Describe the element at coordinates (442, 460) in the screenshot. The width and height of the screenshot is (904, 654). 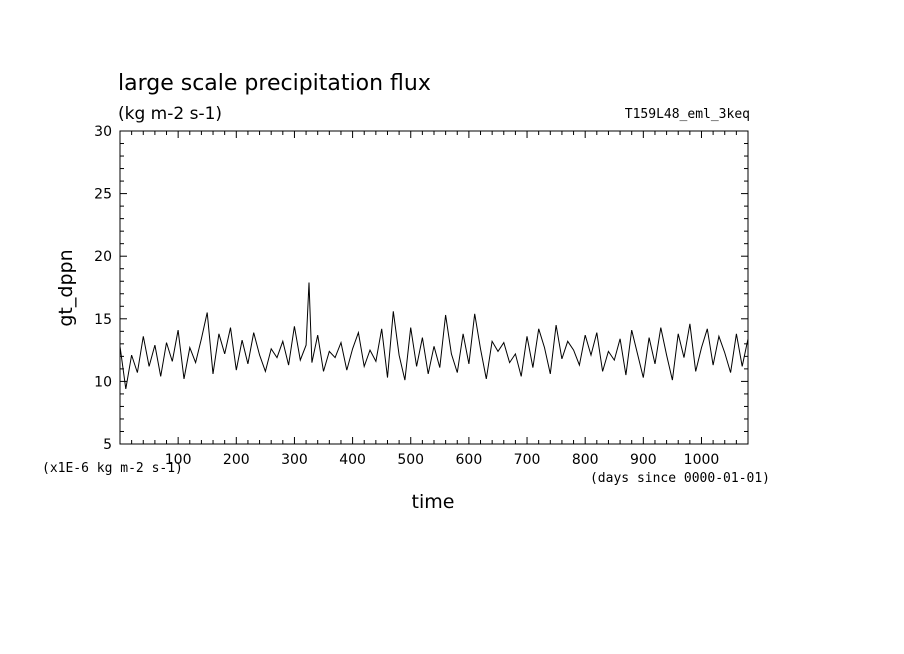
I see `x-tick-labels: 100 200 300 400 500 600 700 800 900 1000` at that location.